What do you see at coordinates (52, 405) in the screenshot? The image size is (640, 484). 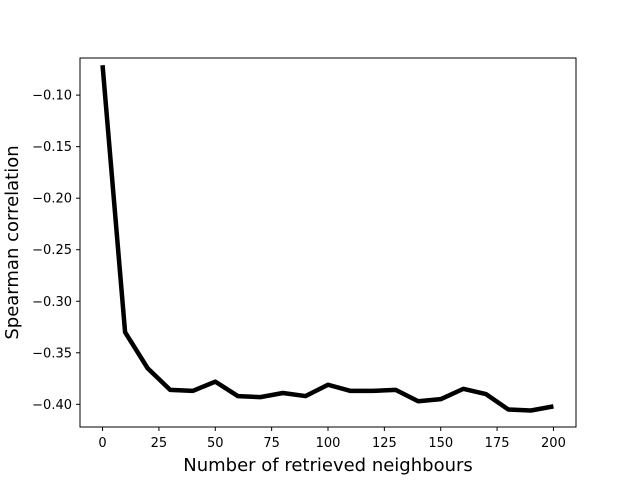 I see `y-tick-label: −0.40` at bounding box center [52, 405].